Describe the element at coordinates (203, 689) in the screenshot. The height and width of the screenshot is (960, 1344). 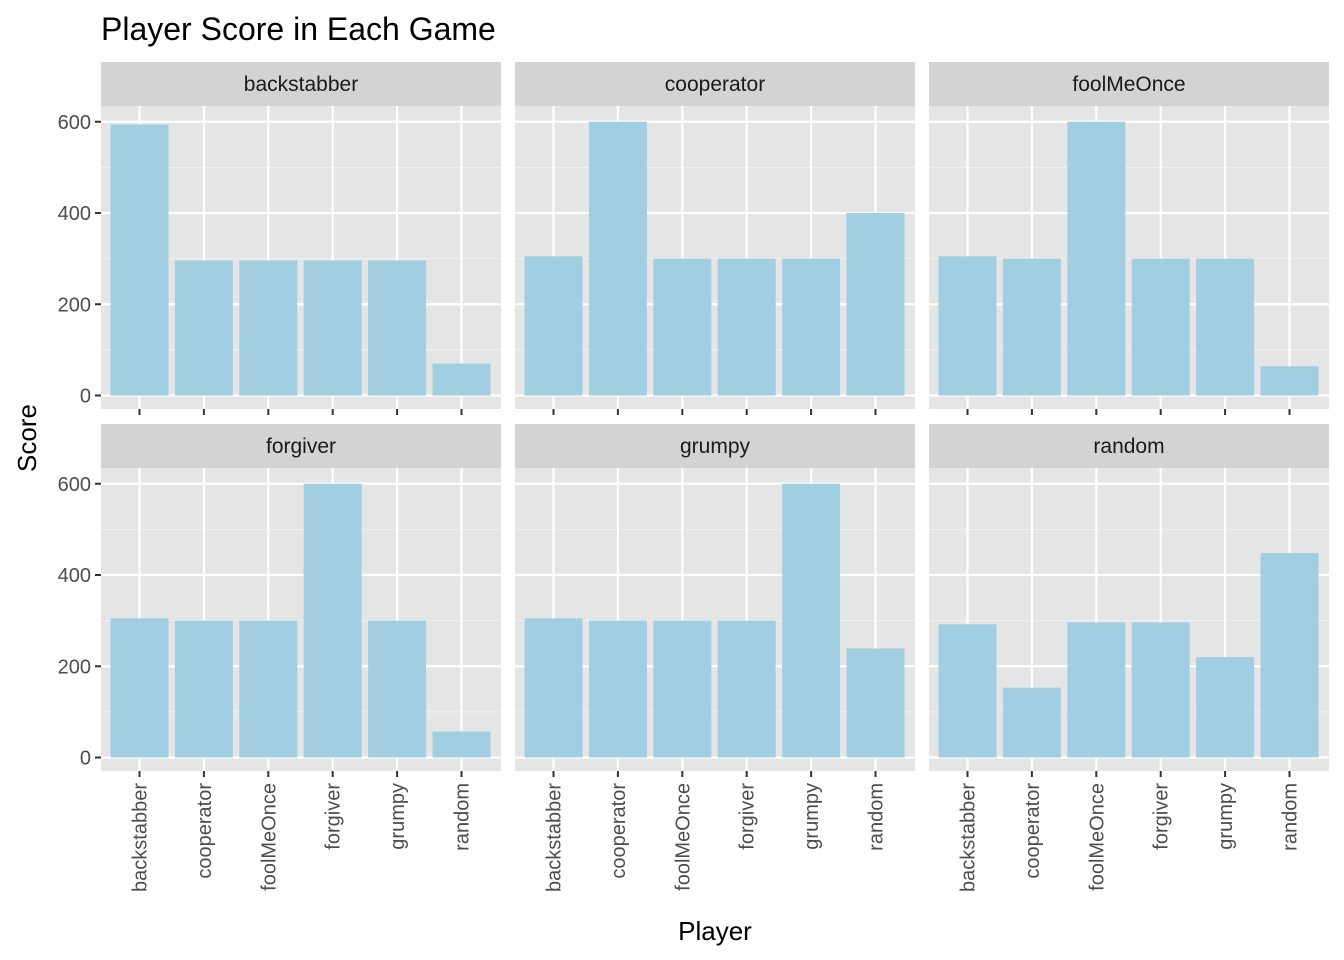
I see `bar-forgiver-cooperator` at that location.